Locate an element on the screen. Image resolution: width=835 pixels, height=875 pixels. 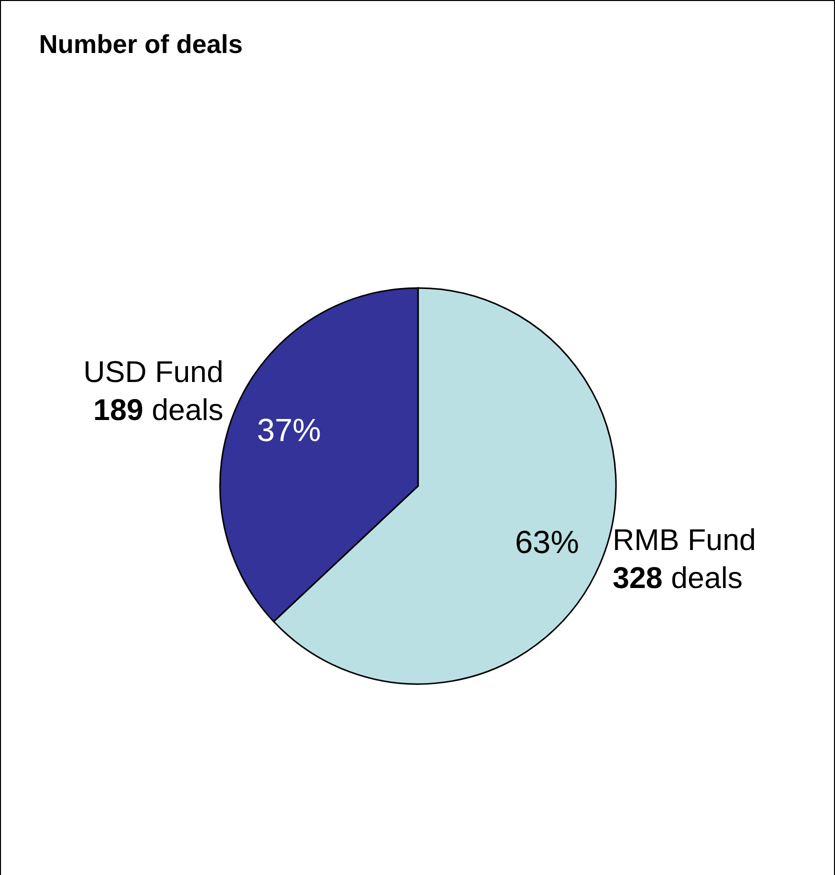
slice-label: USD Fund is located at coordinates (153, 372).